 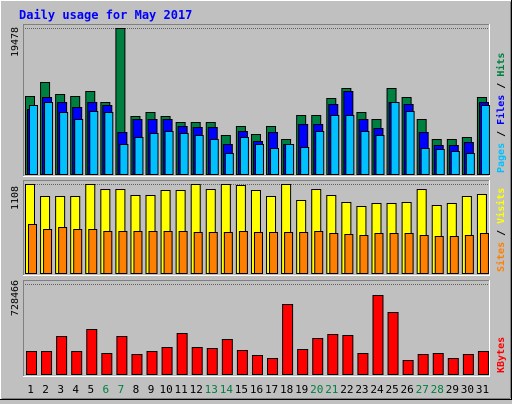 I want to click on ymax-label-hits-files-pages: 19478, so click(x=15, y=42).